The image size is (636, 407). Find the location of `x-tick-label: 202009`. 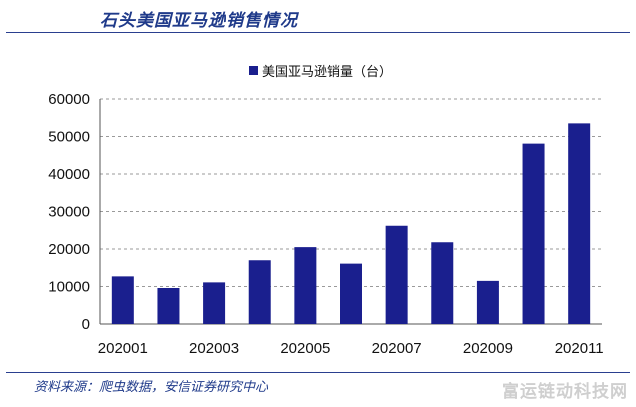

x-tick-label: 202009 is located at coordinates (488, 348).